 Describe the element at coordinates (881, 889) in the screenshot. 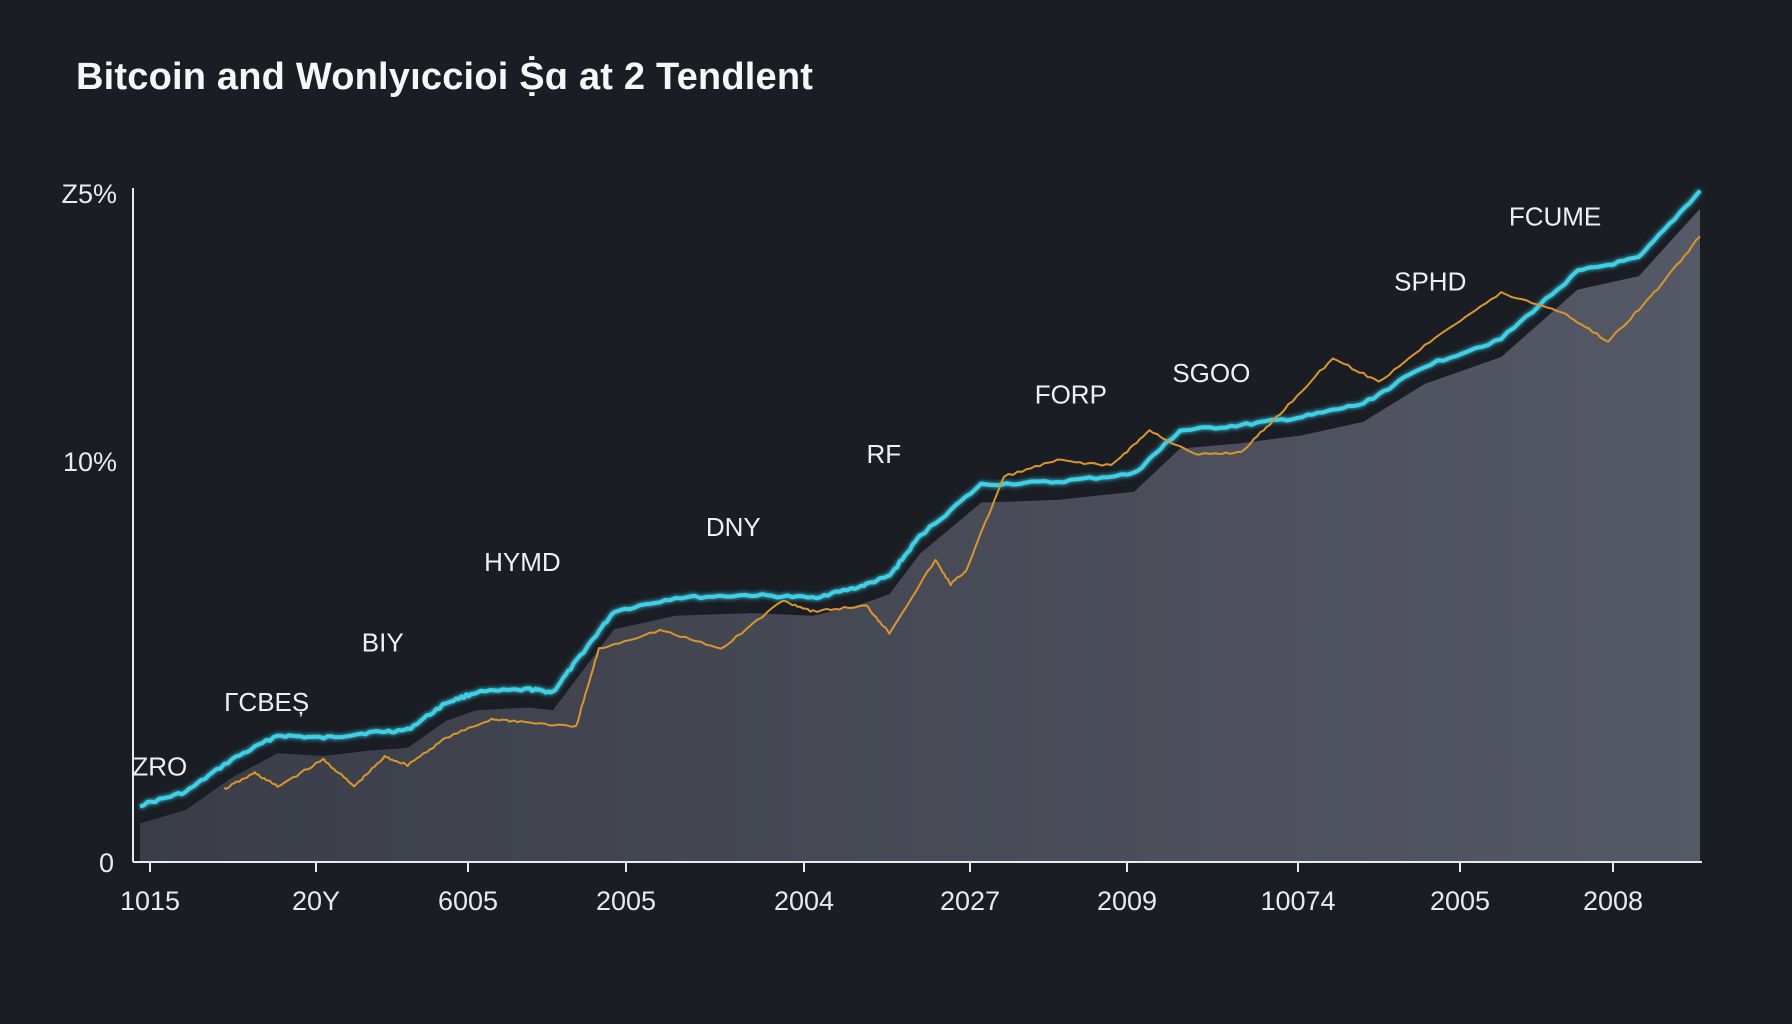

I see `x-ticks: 1015 20Y 6005 2005 2004 2027 2009 10074 2005 2008` at that location.